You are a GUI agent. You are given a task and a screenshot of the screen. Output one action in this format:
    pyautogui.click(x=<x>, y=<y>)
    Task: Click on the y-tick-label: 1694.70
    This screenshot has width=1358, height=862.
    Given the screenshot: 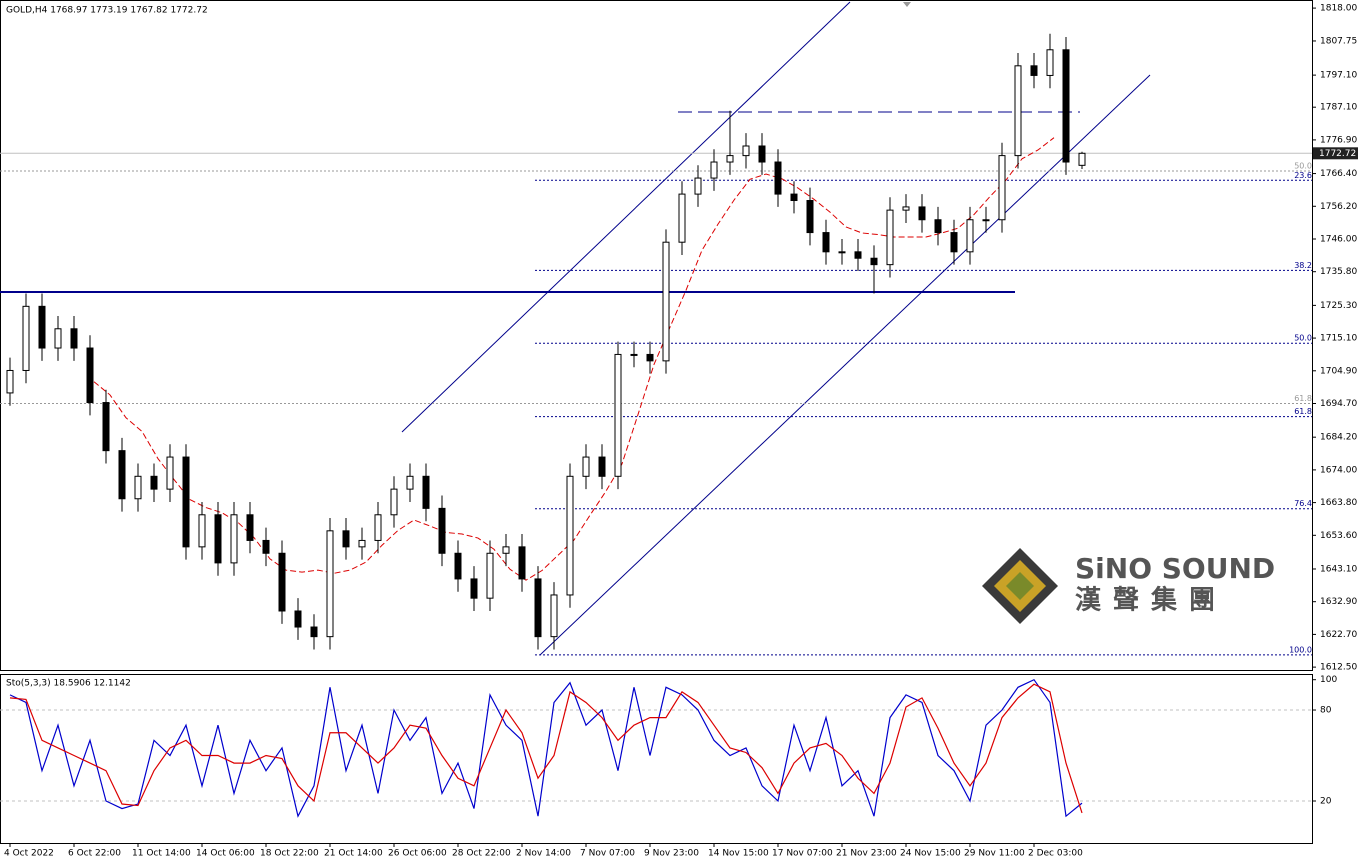 What is the action you would take?
    pyautogui.click(x=1338, y=404)
    